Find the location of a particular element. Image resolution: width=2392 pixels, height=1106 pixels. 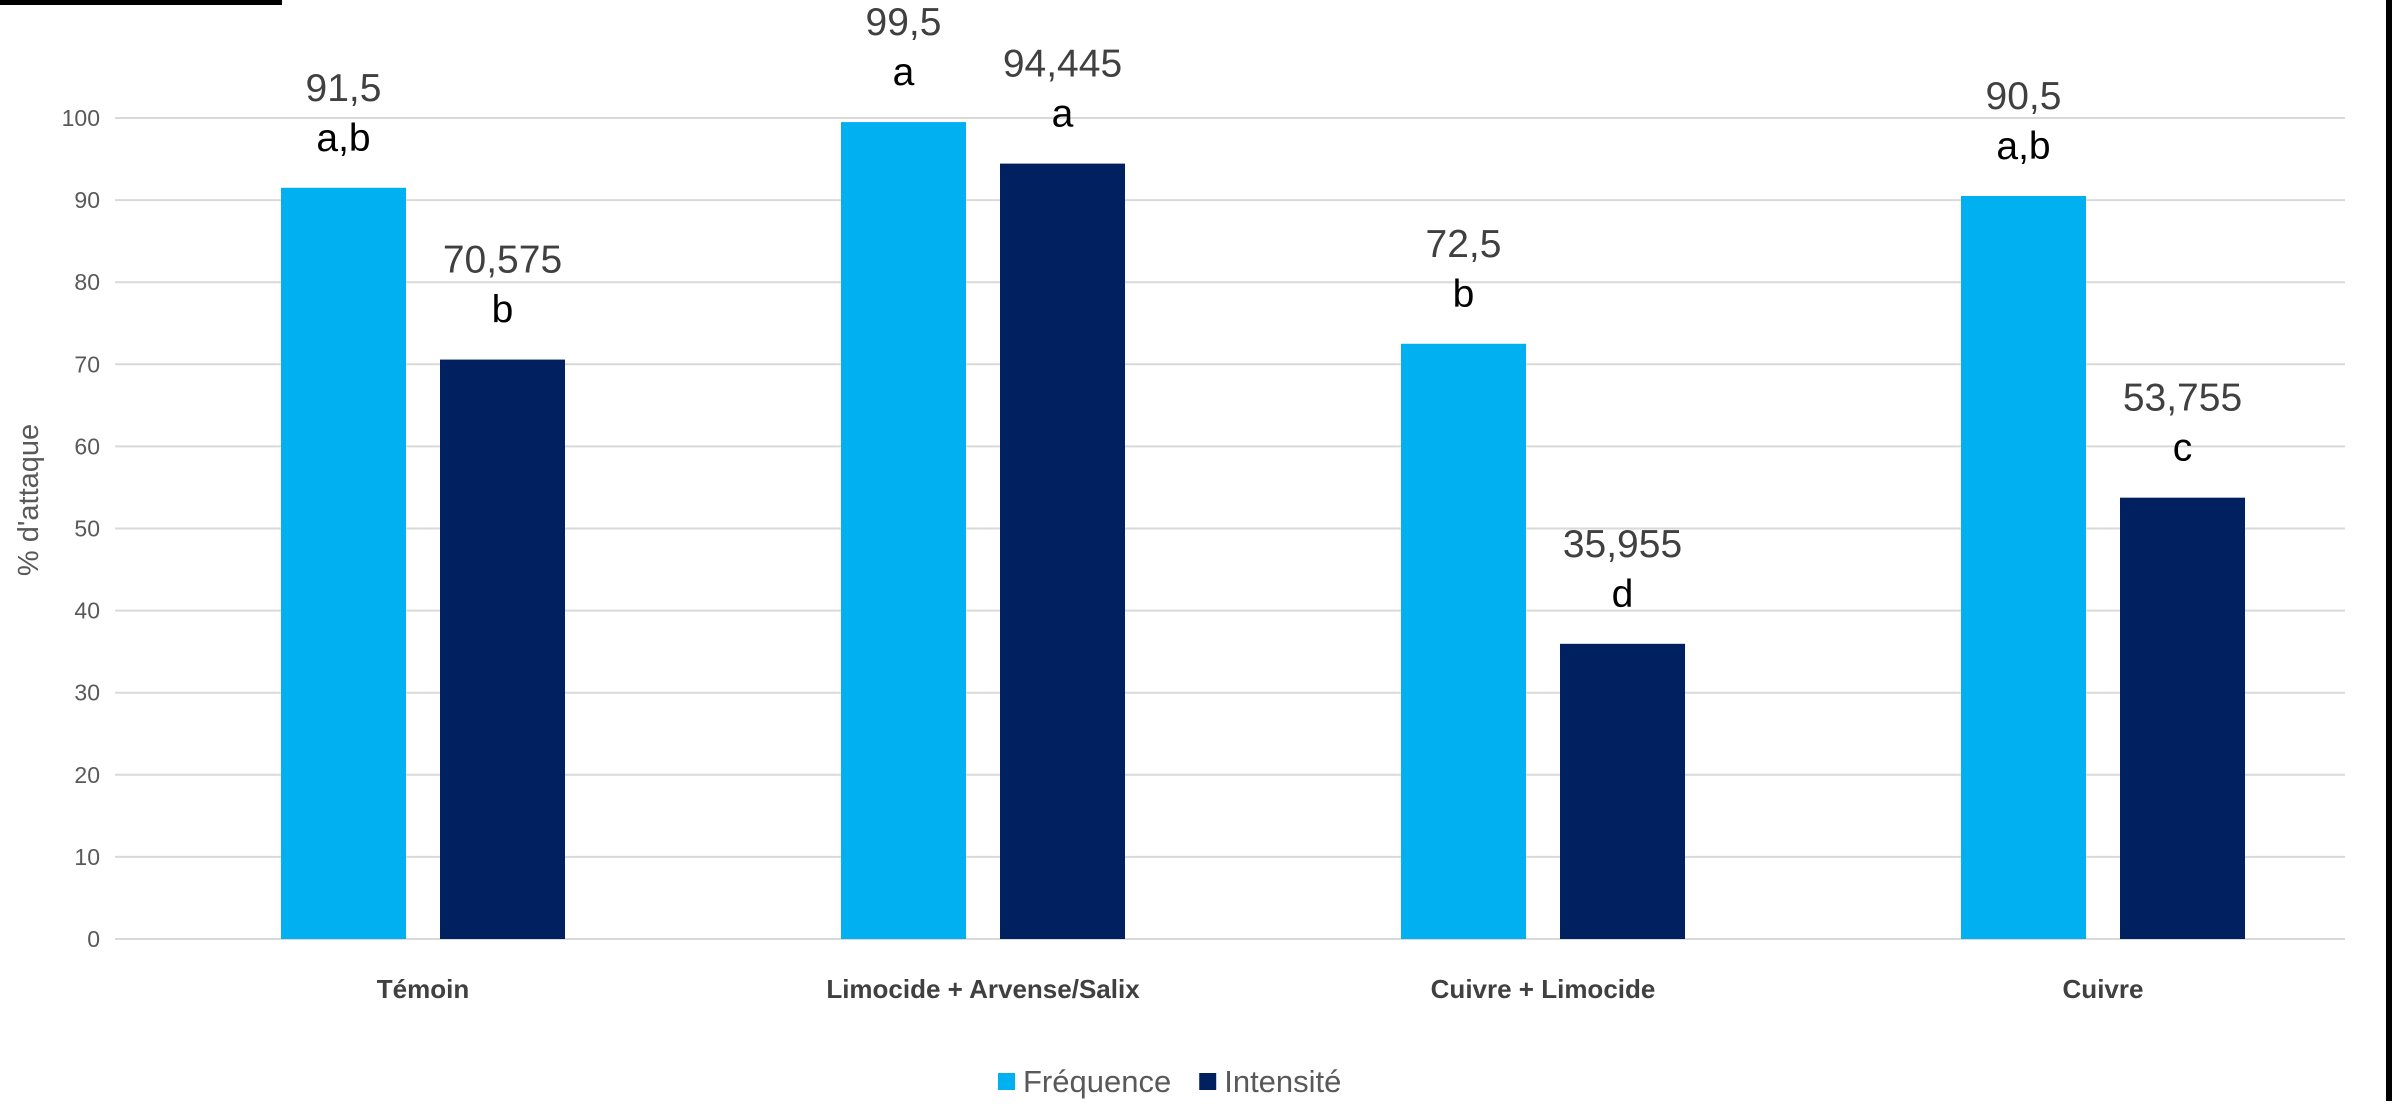

x-category-label: Limocide + Arvense/Salix is located at coordinates (983, 989).